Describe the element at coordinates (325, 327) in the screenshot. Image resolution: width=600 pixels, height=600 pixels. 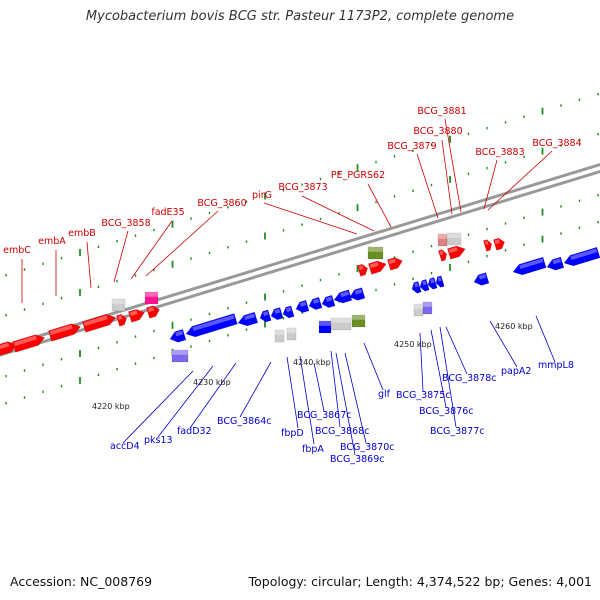
I see `reverse-box` at that location.